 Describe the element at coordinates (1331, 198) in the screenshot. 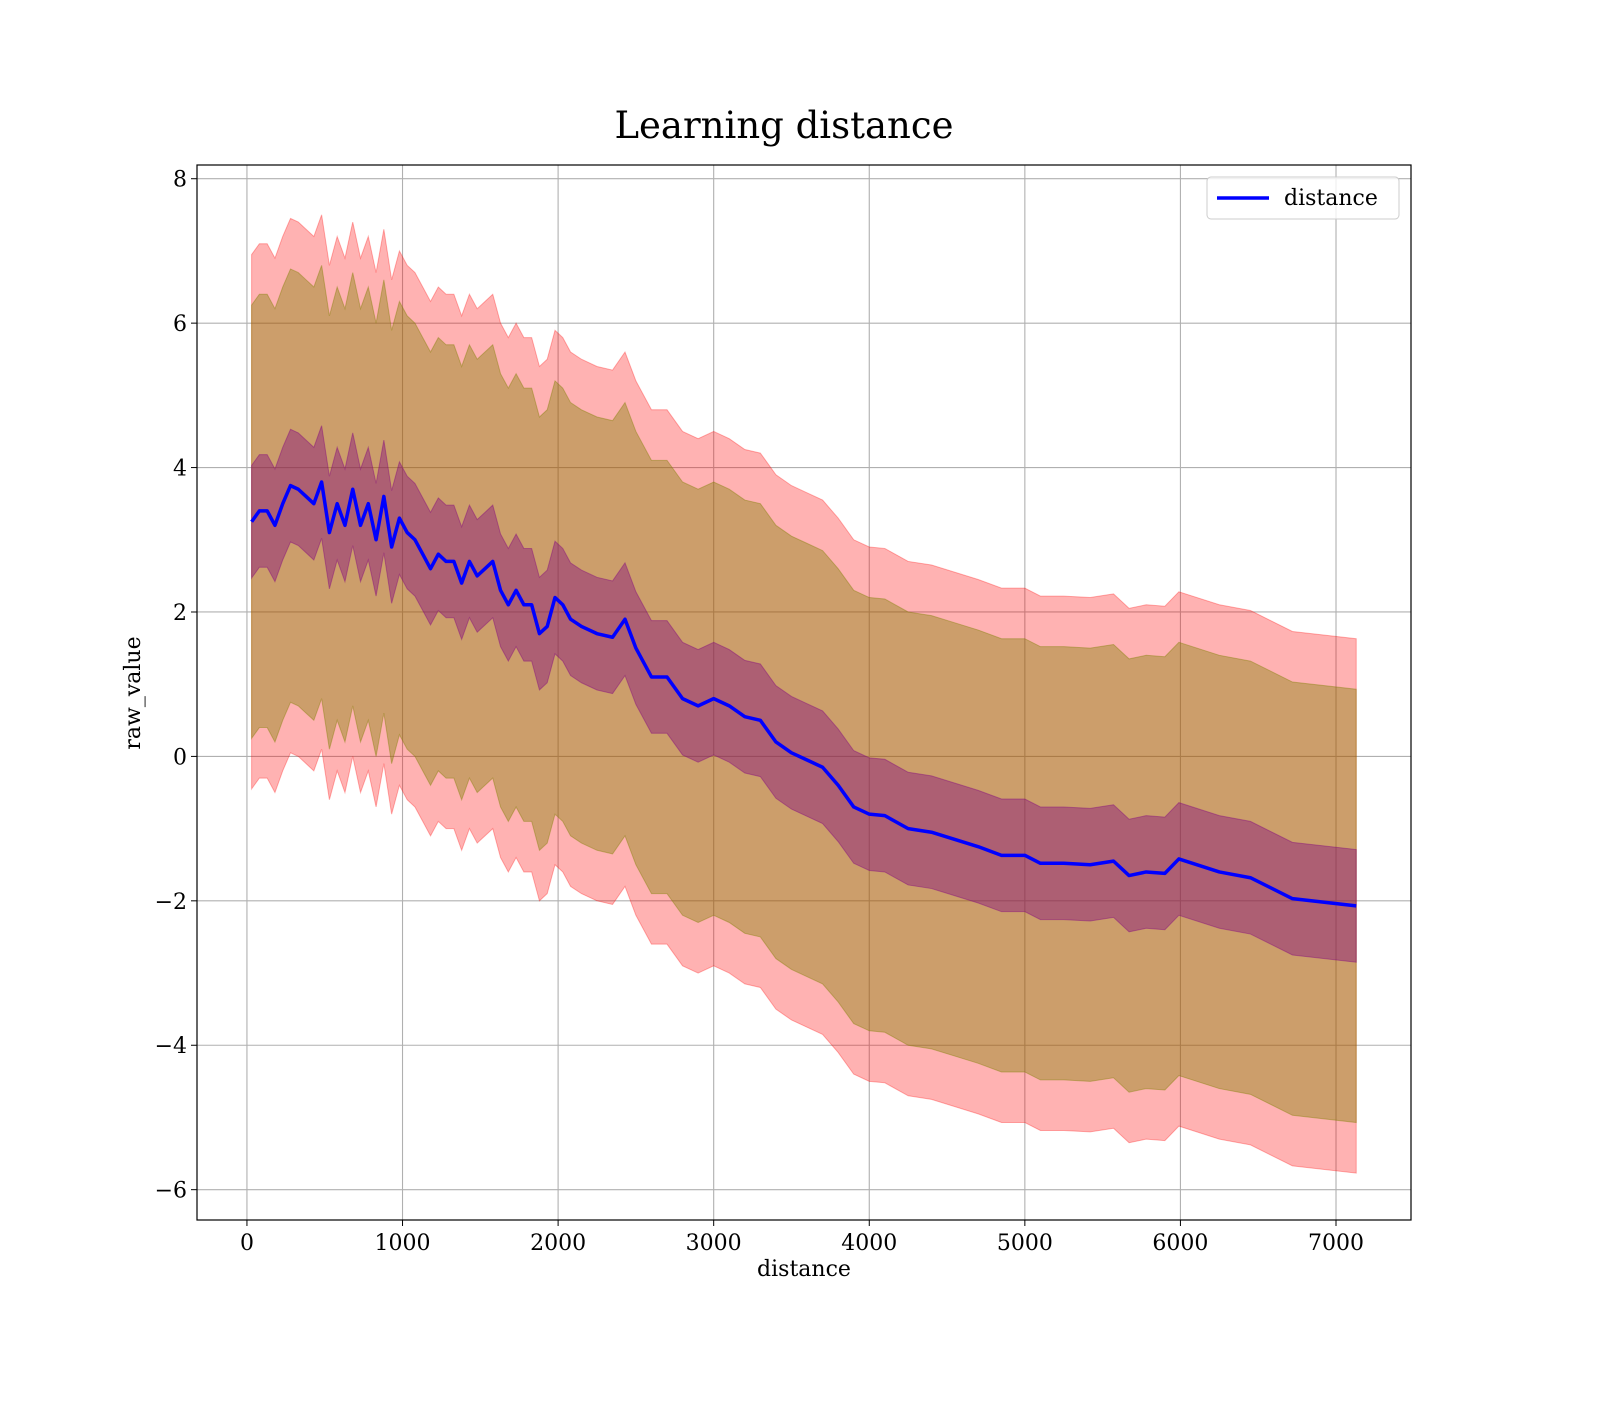

I see `legend-label: distance` at that location.